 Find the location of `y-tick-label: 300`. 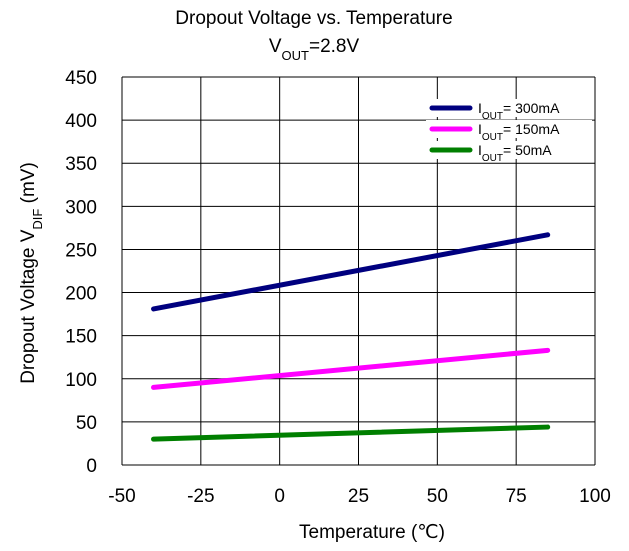

y-tick-label: 300 is located at coordinates (81, 207).